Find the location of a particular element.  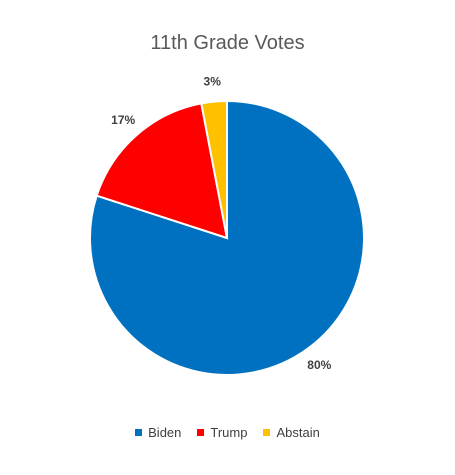

data-label-trump: 17% is located at coordinates (123, 120).